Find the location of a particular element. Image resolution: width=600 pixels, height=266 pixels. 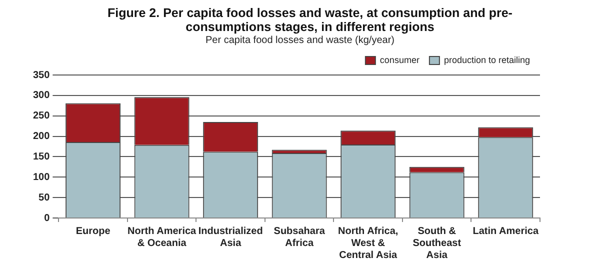

y-tick-label: 200 is located at coordinates (41, 136).